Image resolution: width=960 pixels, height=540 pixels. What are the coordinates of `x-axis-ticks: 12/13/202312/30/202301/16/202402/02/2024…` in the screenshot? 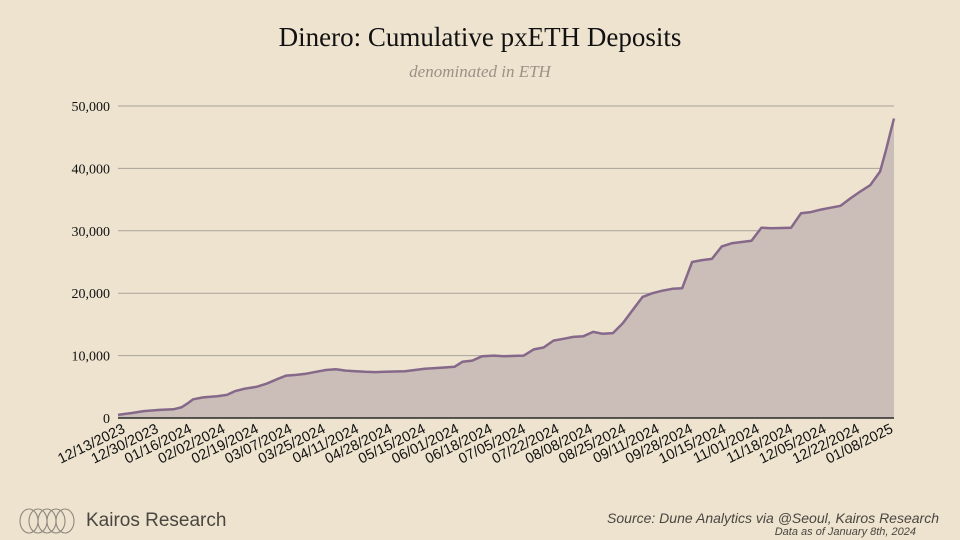 It's located at (476, 444).